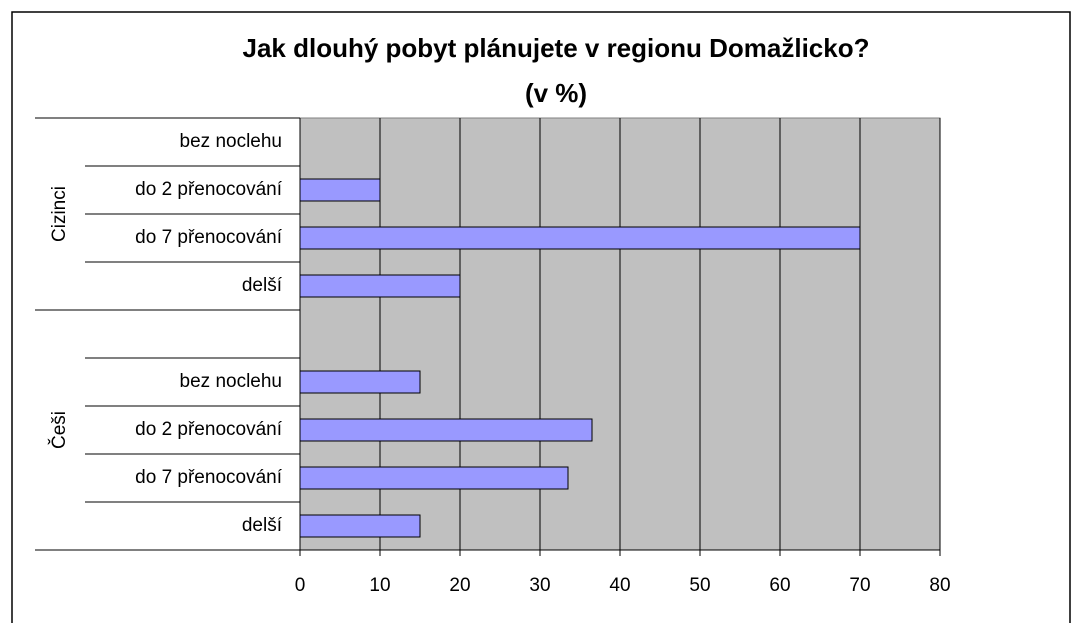 This screenshot has width=1082, height=623. I want to click on x-tick-label: 50, so click(699, 585).